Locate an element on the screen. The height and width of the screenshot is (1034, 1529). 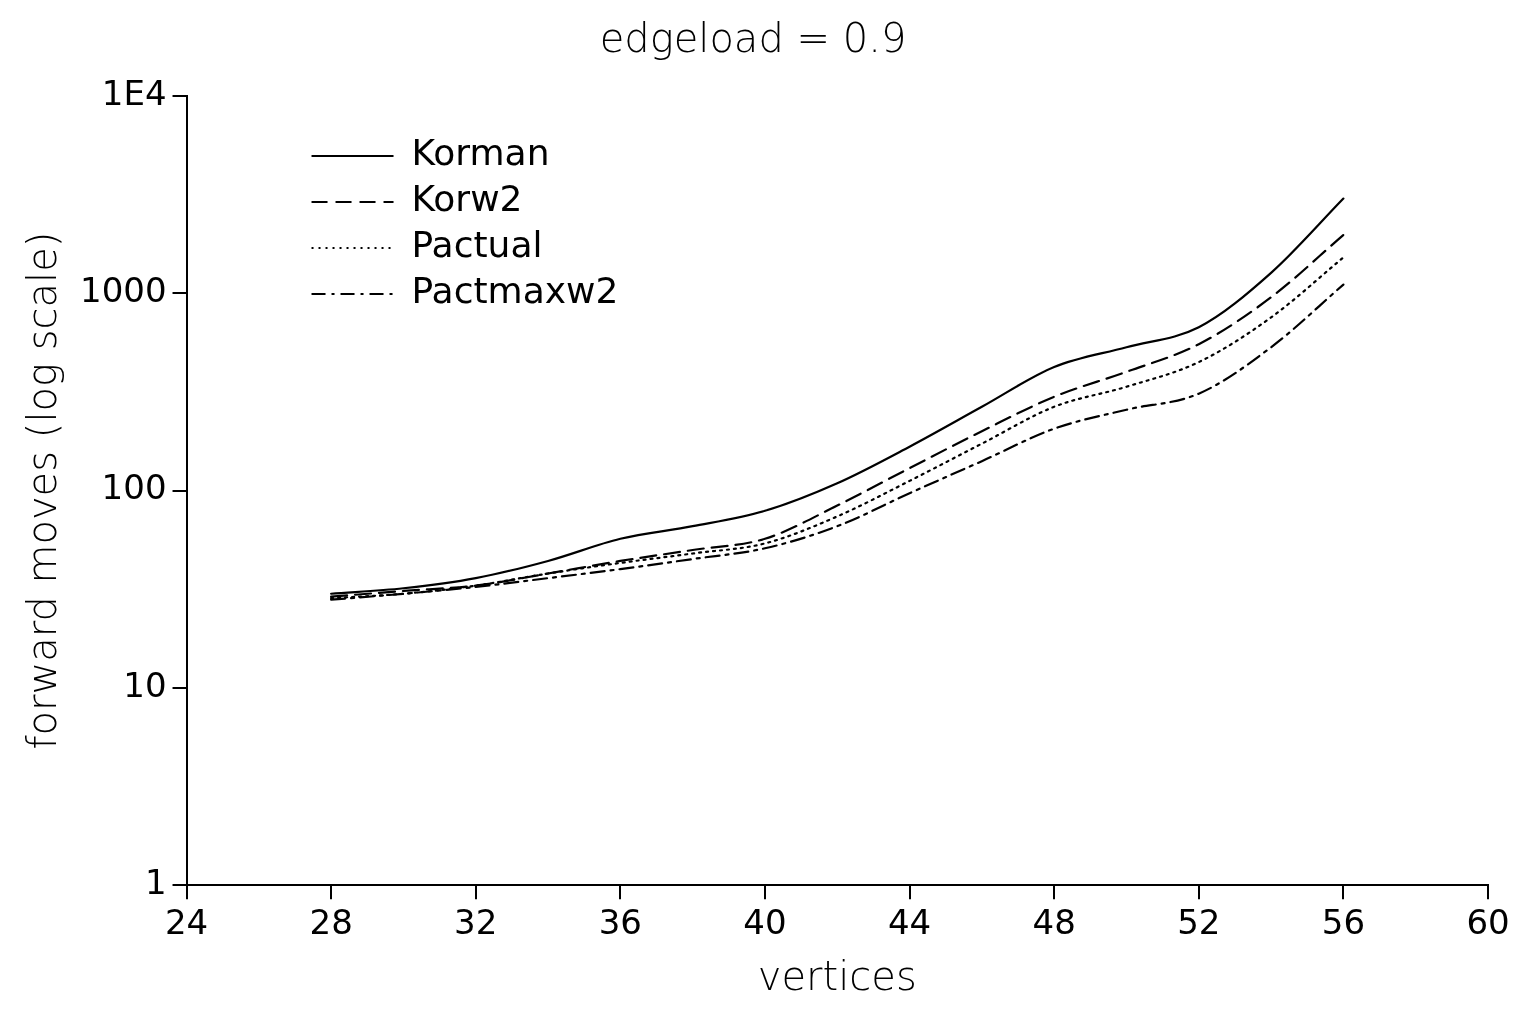
x-tick-label: 48 is located at coordinates (1054, 922).